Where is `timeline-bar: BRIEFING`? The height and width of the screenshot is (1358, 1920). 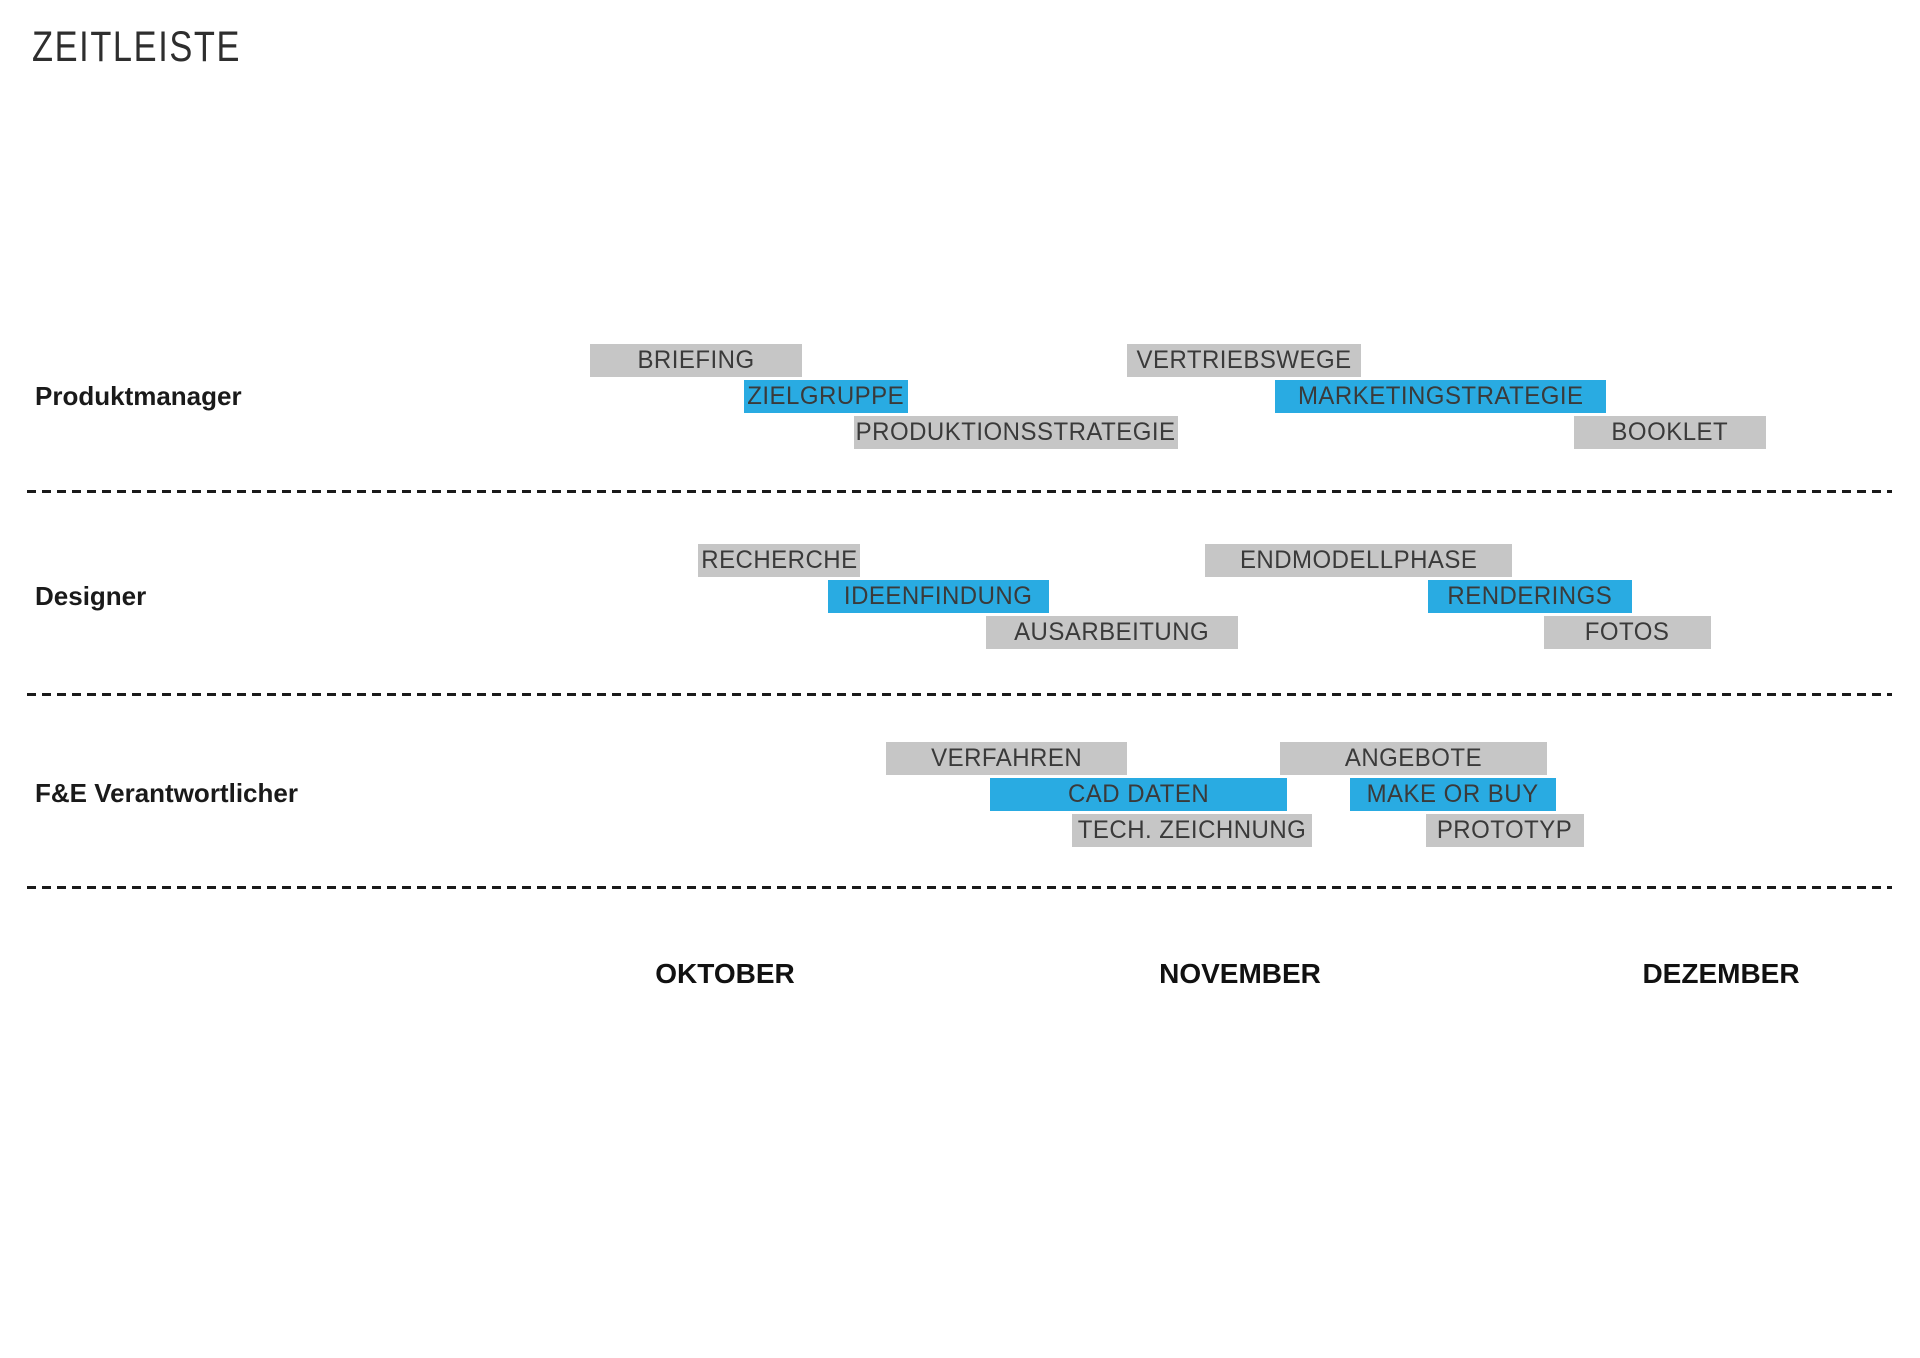 timeline-bar: BRIEFING is located at coordinates (696, 360).